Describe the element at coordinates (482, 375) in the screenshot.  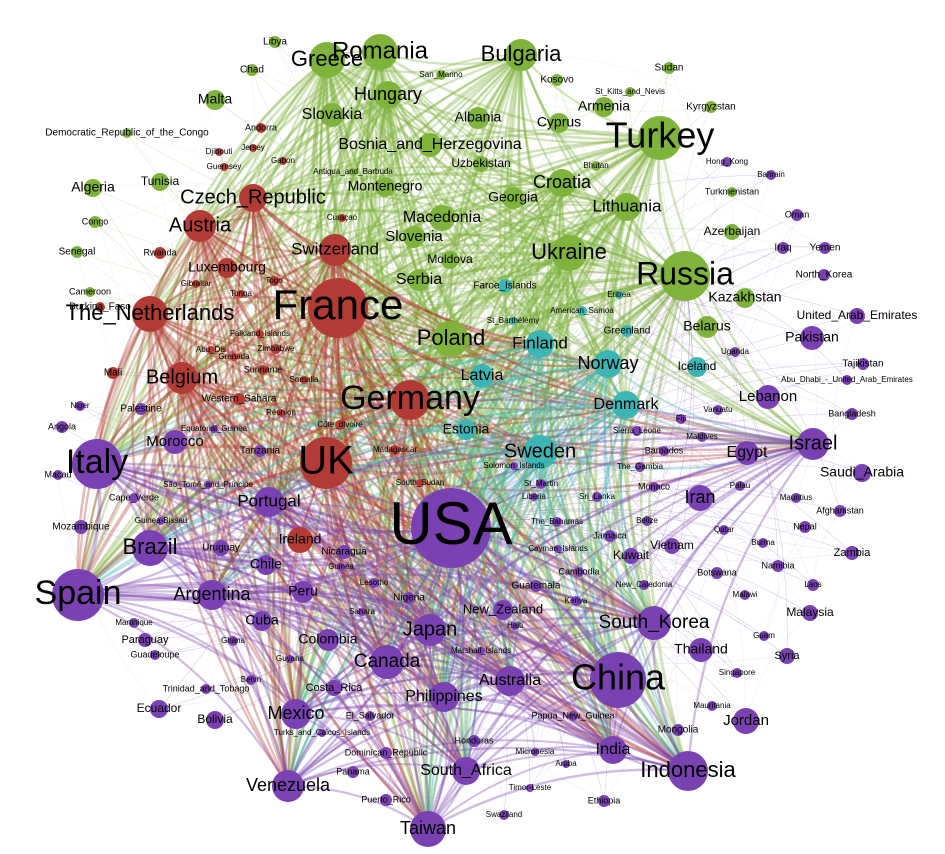
I see `node-label: Latvia` at that location.